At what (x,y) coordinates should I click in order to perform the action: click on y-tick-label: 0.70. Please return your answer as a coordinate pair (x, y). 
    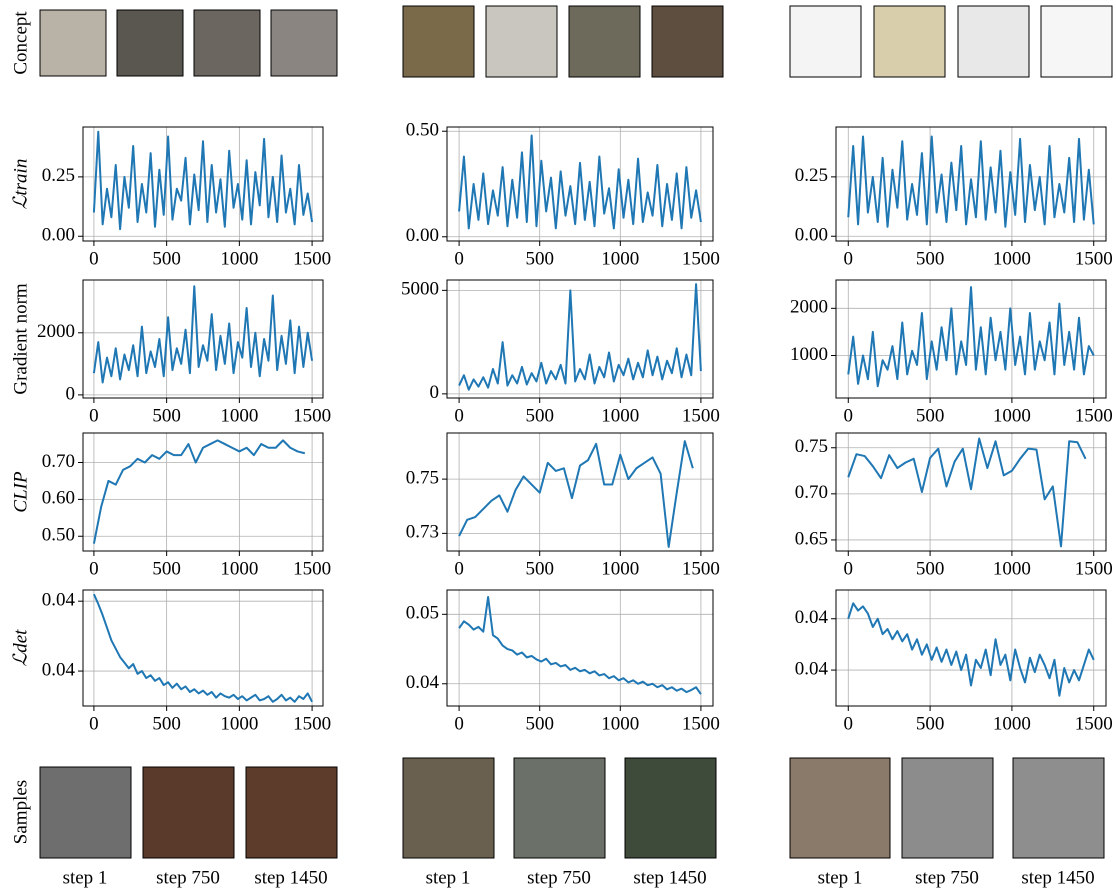
    Looking at the image, I should click on (58, 461).